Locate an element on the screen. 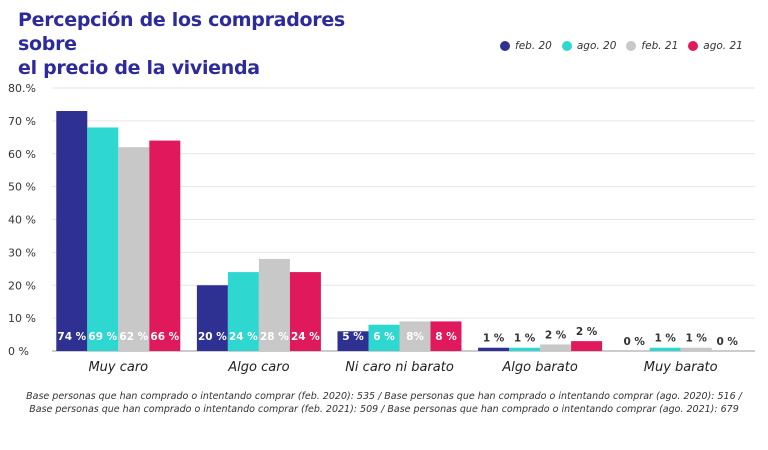  y-tick-label: 60 % is located at coordinates (22, 154).